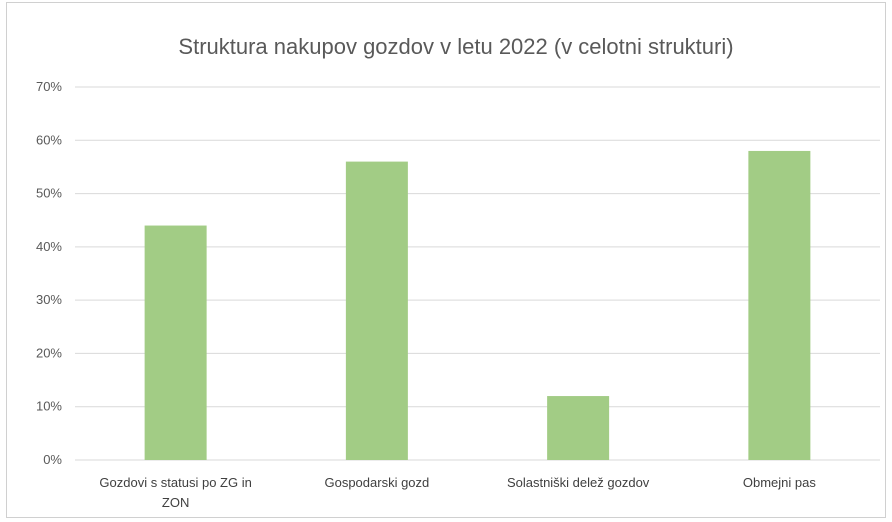 This screenshot has height=522, width=892. What do you see at coordinates (779, 482) in the screenshot?
I see `x-category-label: Obmejni pas` at bounding box center [779, 482].